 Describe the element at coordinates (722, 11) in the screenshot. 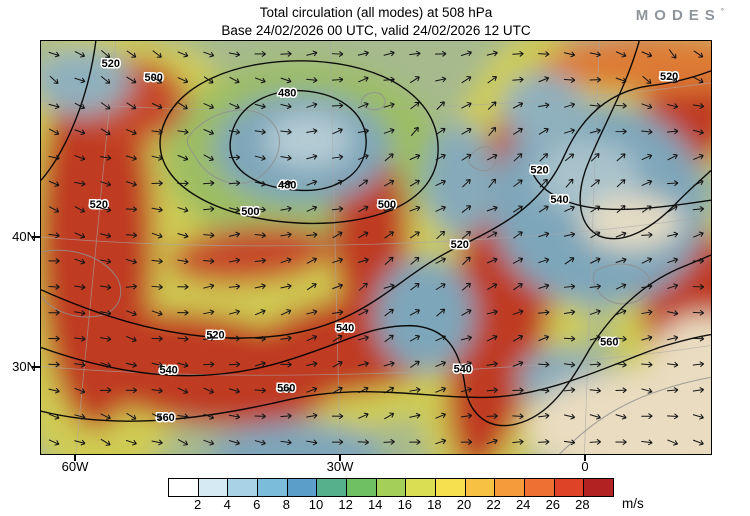

I see `modes-logo-mark: °` at that location.